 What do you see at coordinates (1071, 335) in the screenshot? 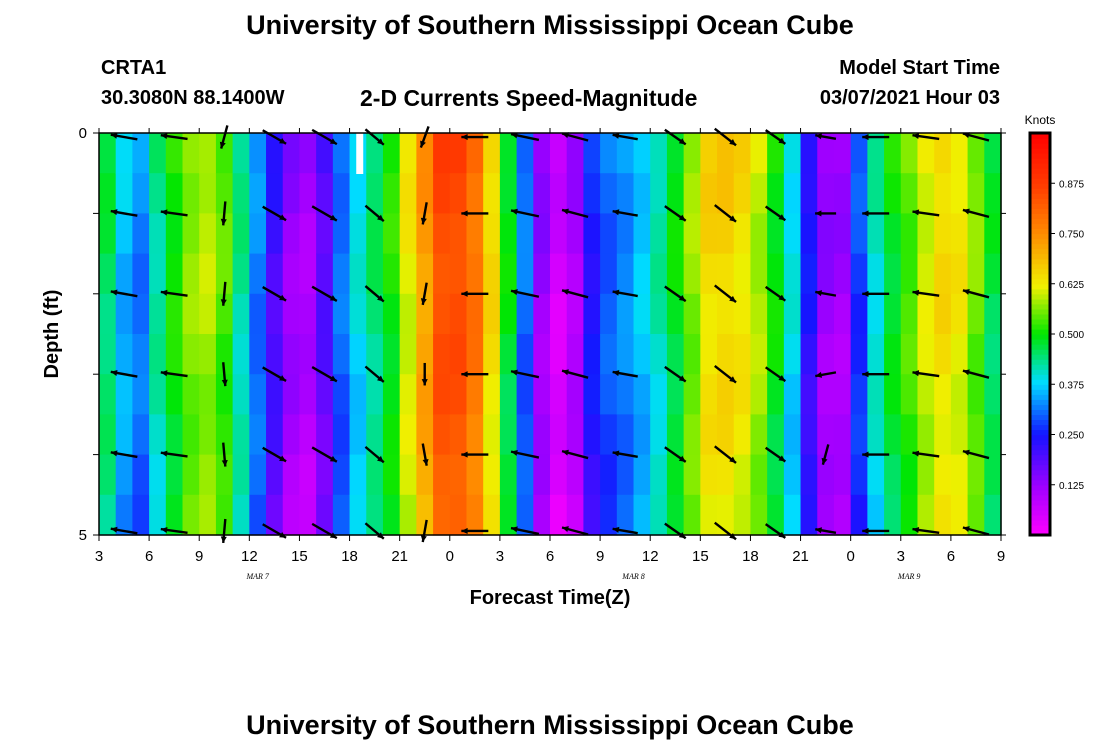
I see `colorbar-tick-label: 0.500` at bounding box center [1071, 335].